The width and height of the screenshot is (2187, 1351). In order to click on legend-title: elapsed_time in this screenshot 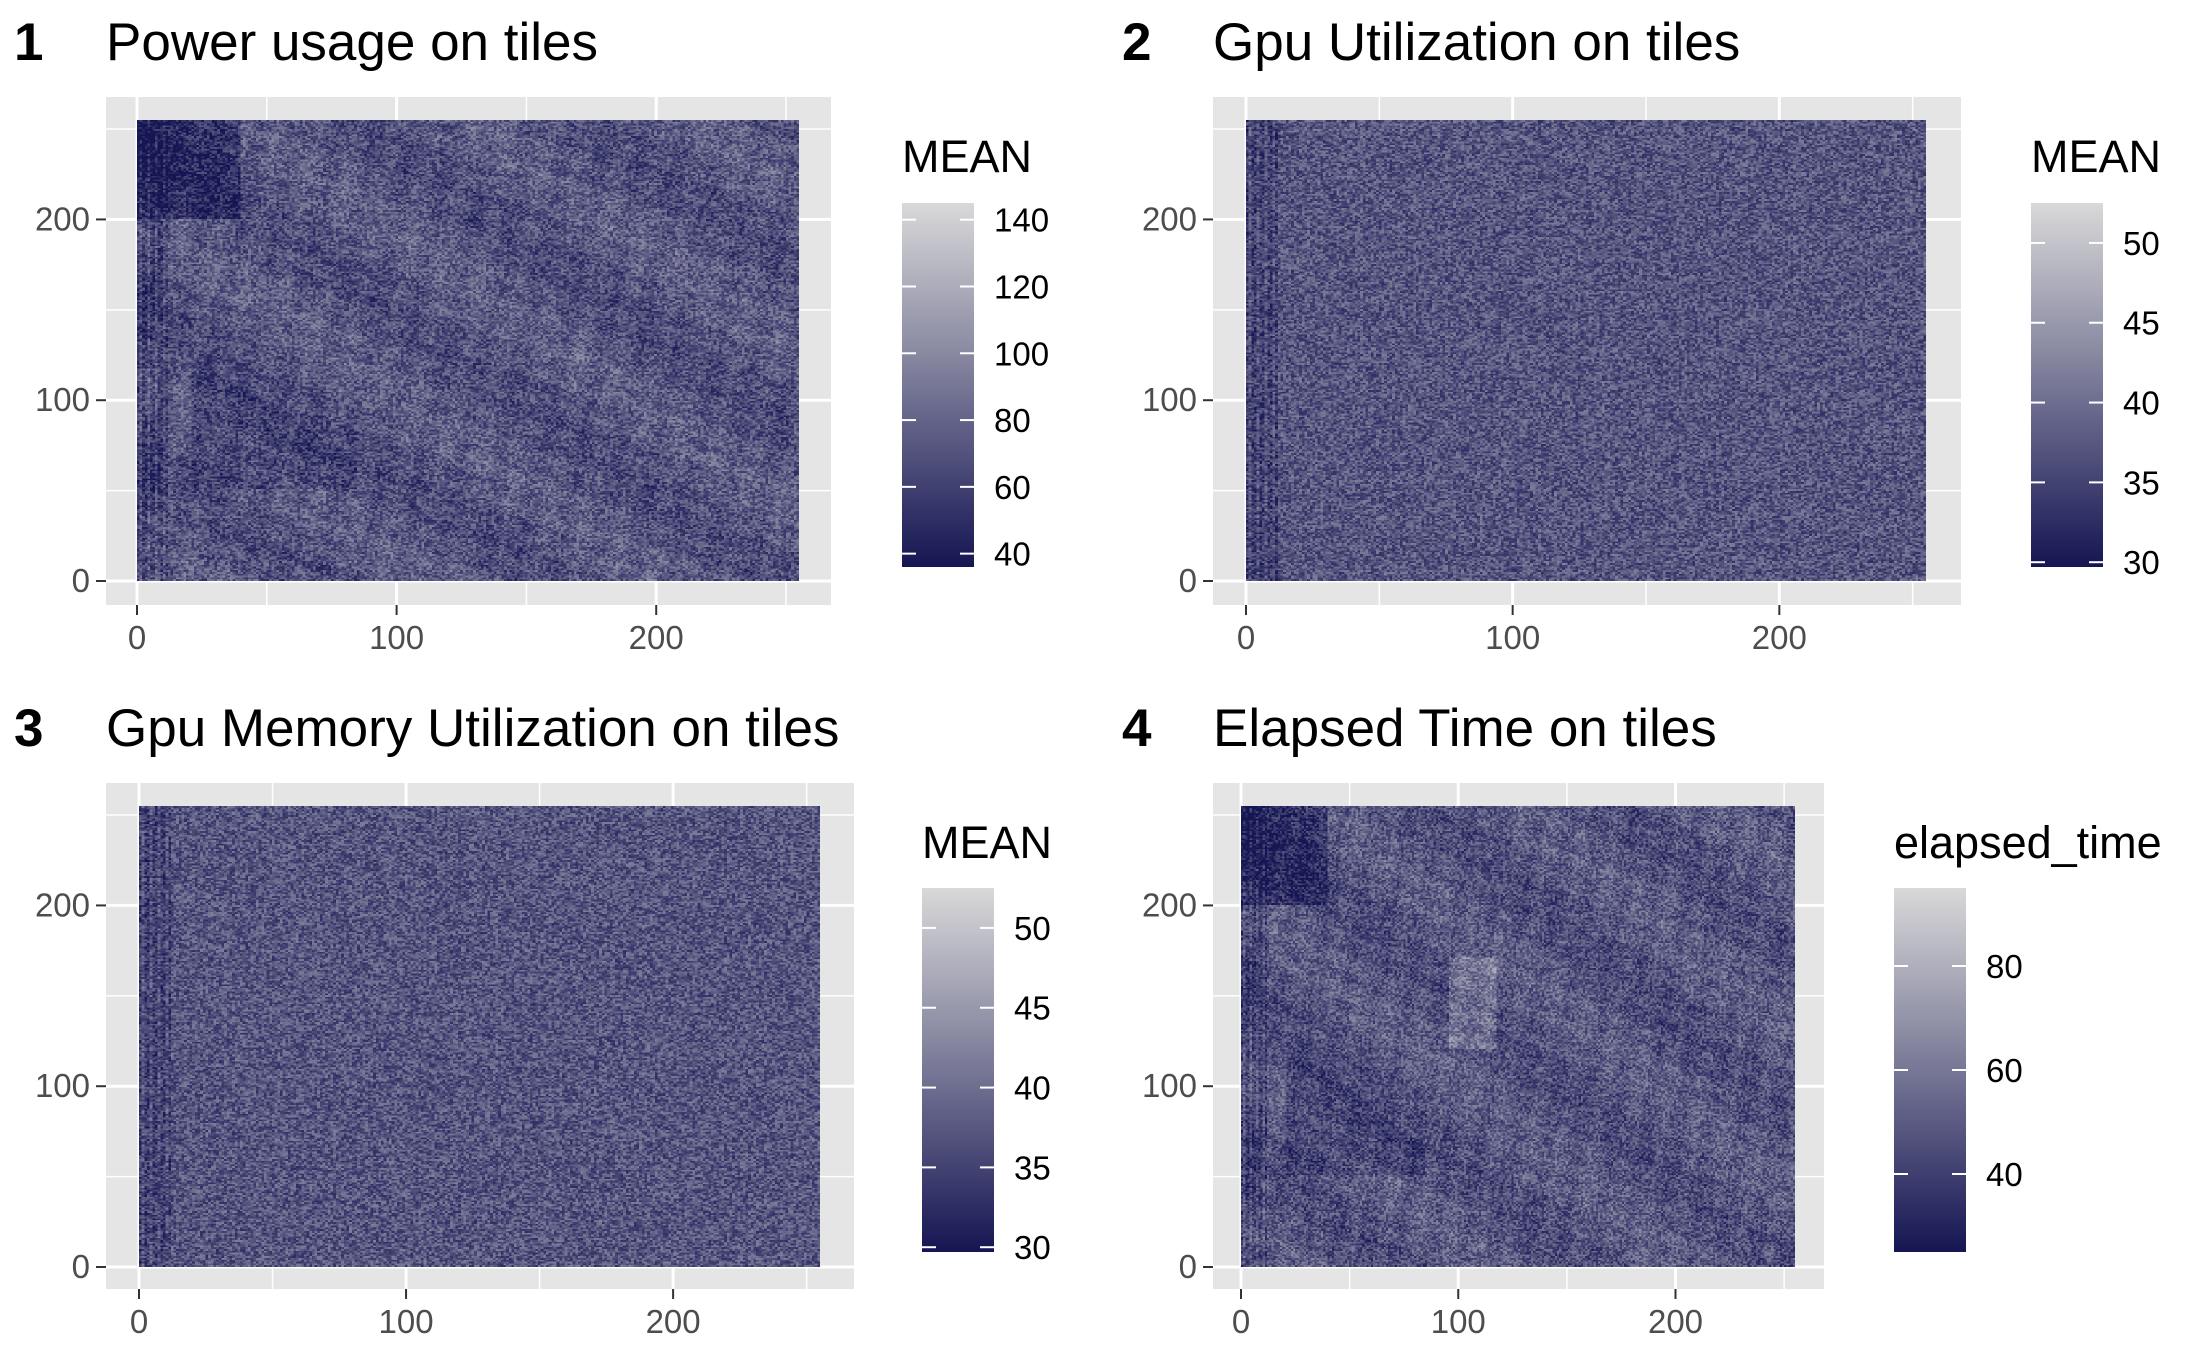, I will do `click(2028, 842)`.